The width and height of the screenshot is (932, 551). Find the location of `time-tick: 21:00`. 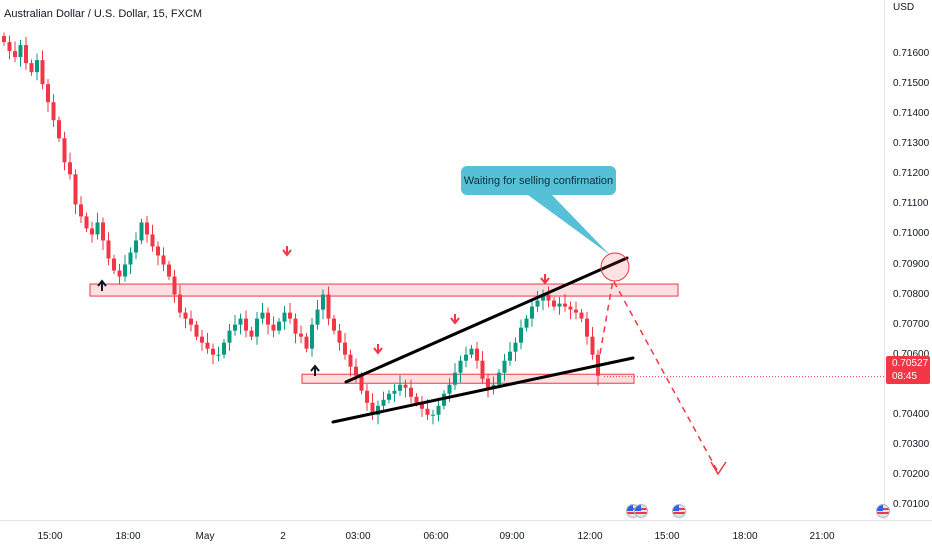

time-tick: 21:00 is located at coordinates (822, 536).